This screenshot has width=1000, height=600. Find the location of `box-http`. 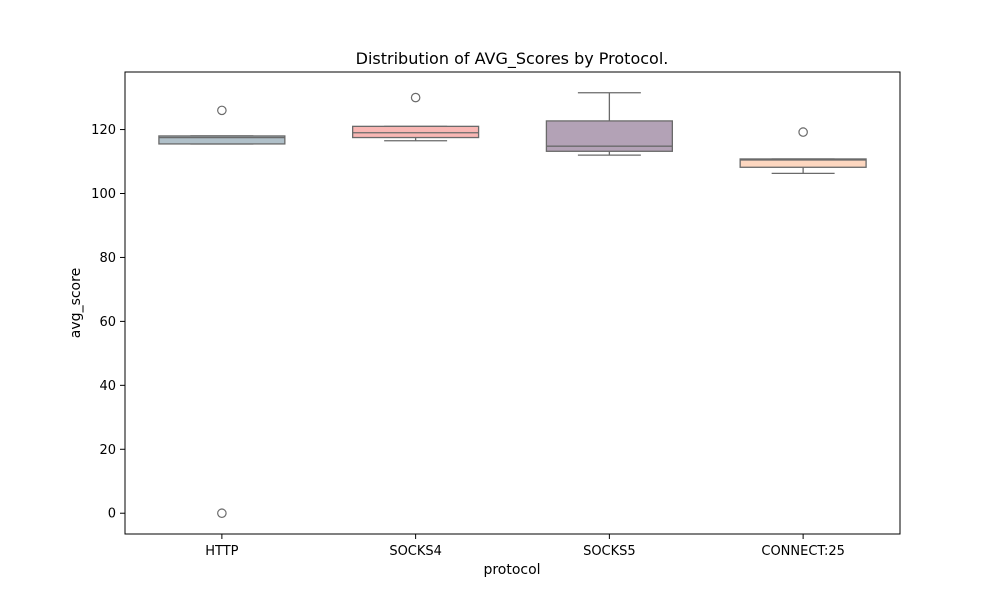

box-http is located at coordinates (222, 312).